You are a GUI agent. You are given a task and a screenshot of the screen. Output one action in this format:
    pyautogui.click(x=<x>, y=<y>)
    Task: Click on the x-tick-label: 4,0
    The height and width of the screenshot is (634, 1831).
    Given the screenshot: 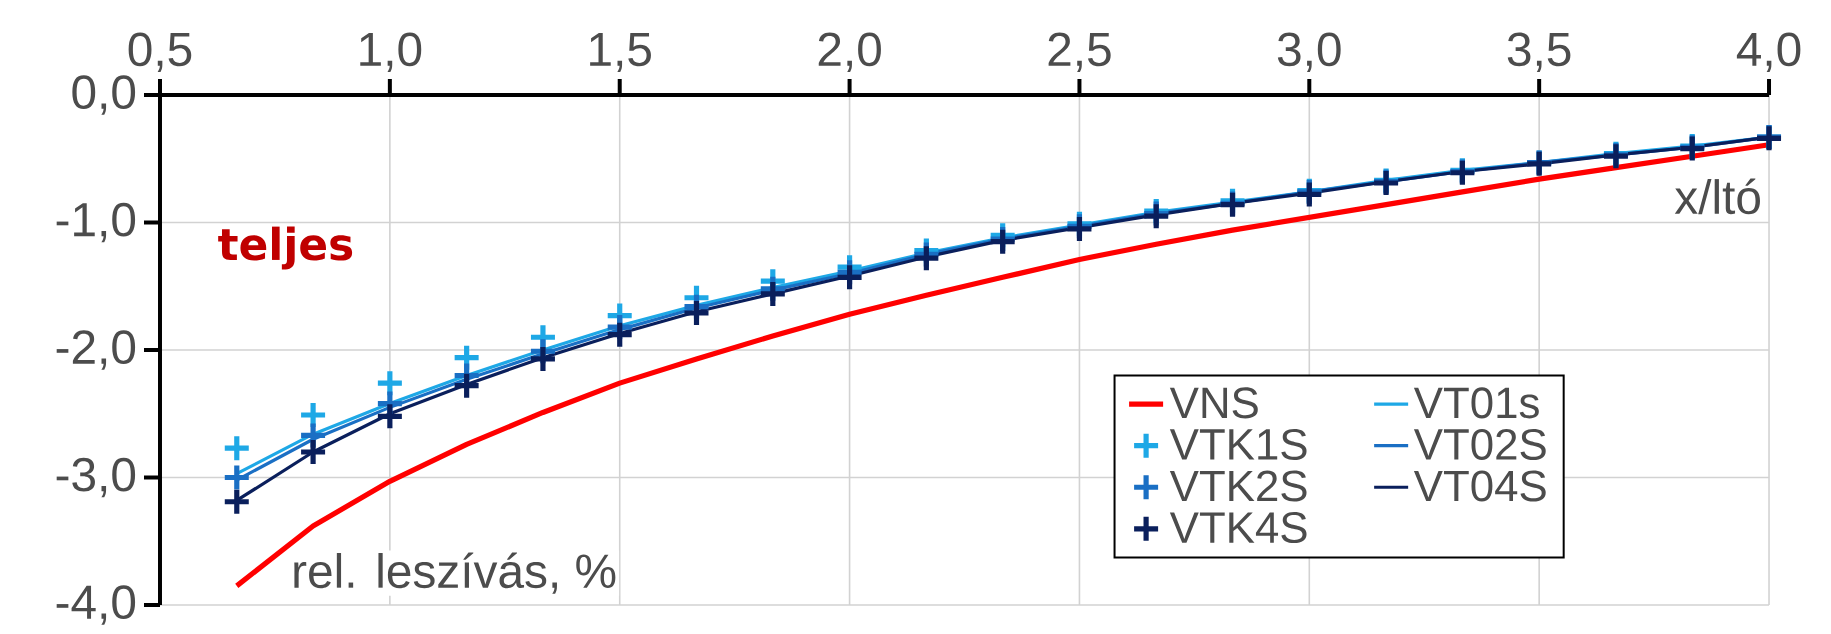 What is the action you would take?
    pyautogui.click(x=1768, y=52)
    